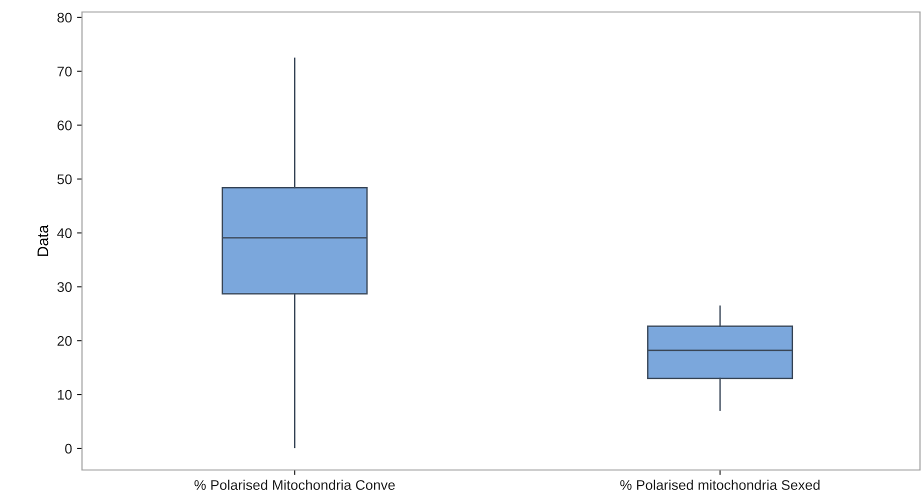 This screenshot has width=924, height=500. Describe the element at coordinates (64, 287) in the screenshot. I see `y-tick-label: 30` at that location.